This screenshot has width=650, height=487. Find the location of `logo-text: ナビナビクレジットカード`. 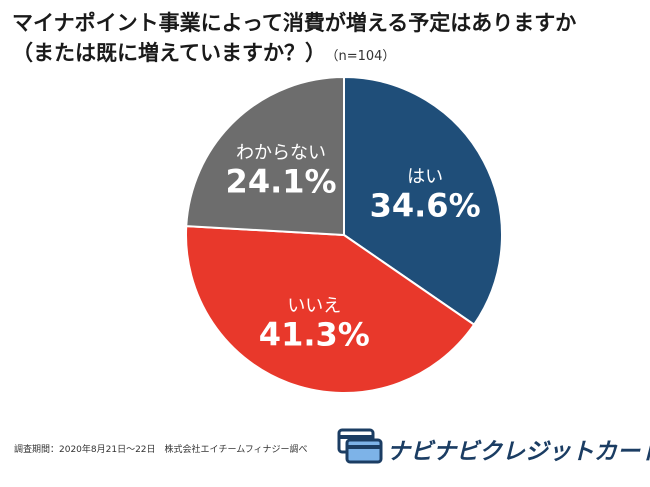

logo-text: ナビナビクレジットカード is located at coordinates (518, 452).